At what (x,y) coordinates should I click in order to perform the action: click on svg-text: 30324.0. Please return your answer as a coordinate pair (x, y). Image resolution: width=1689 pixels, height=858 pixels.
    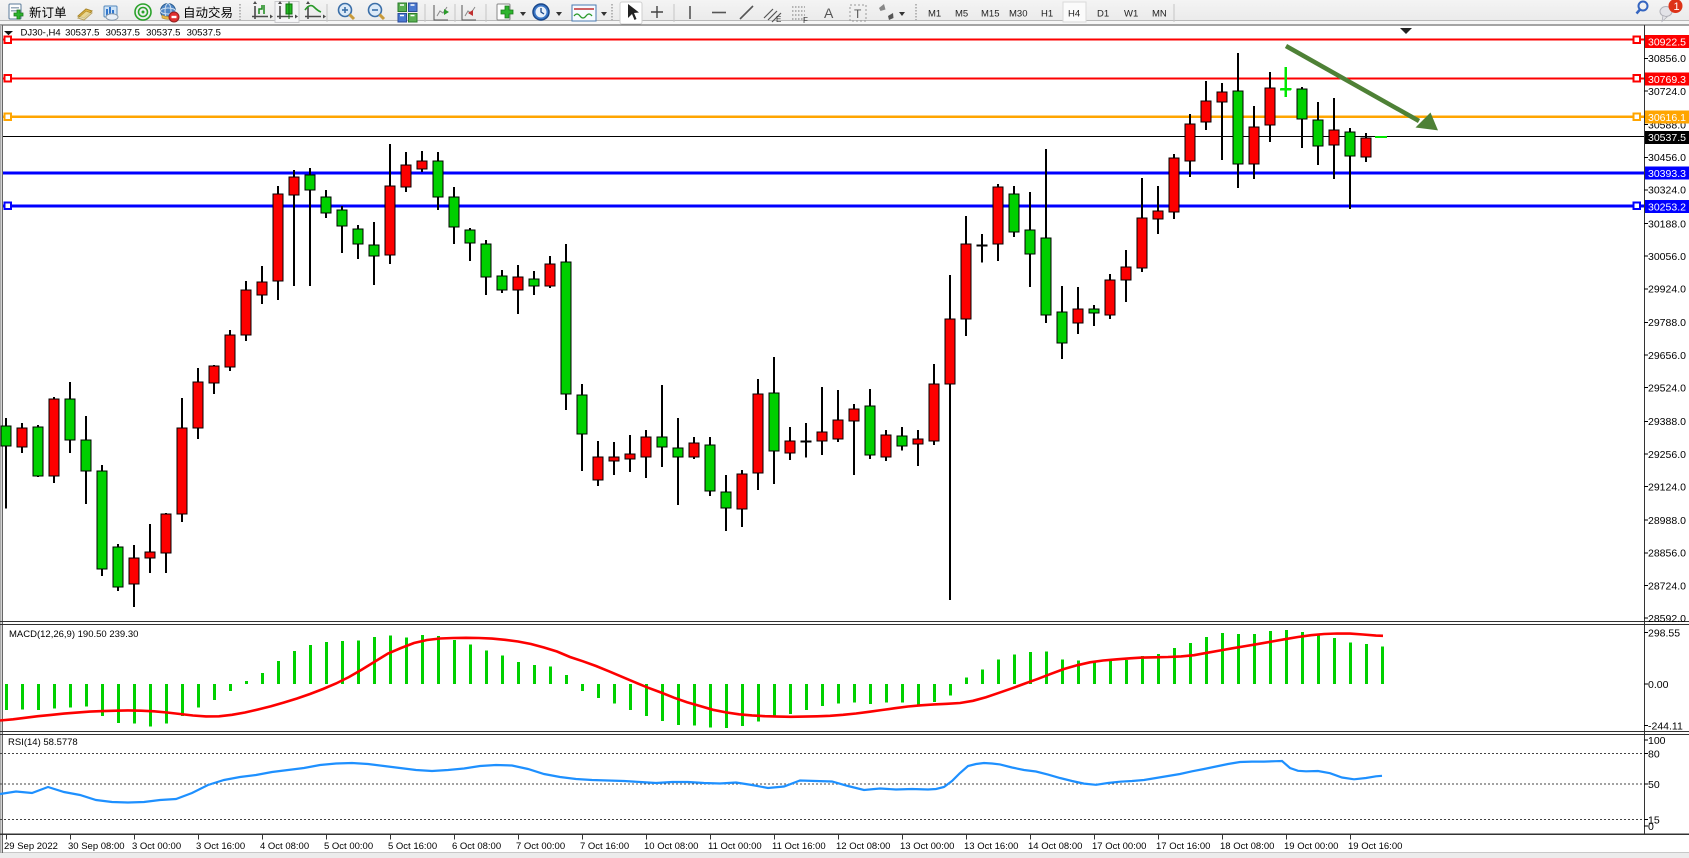
    Looking at the image, I should click on (1667, 191).